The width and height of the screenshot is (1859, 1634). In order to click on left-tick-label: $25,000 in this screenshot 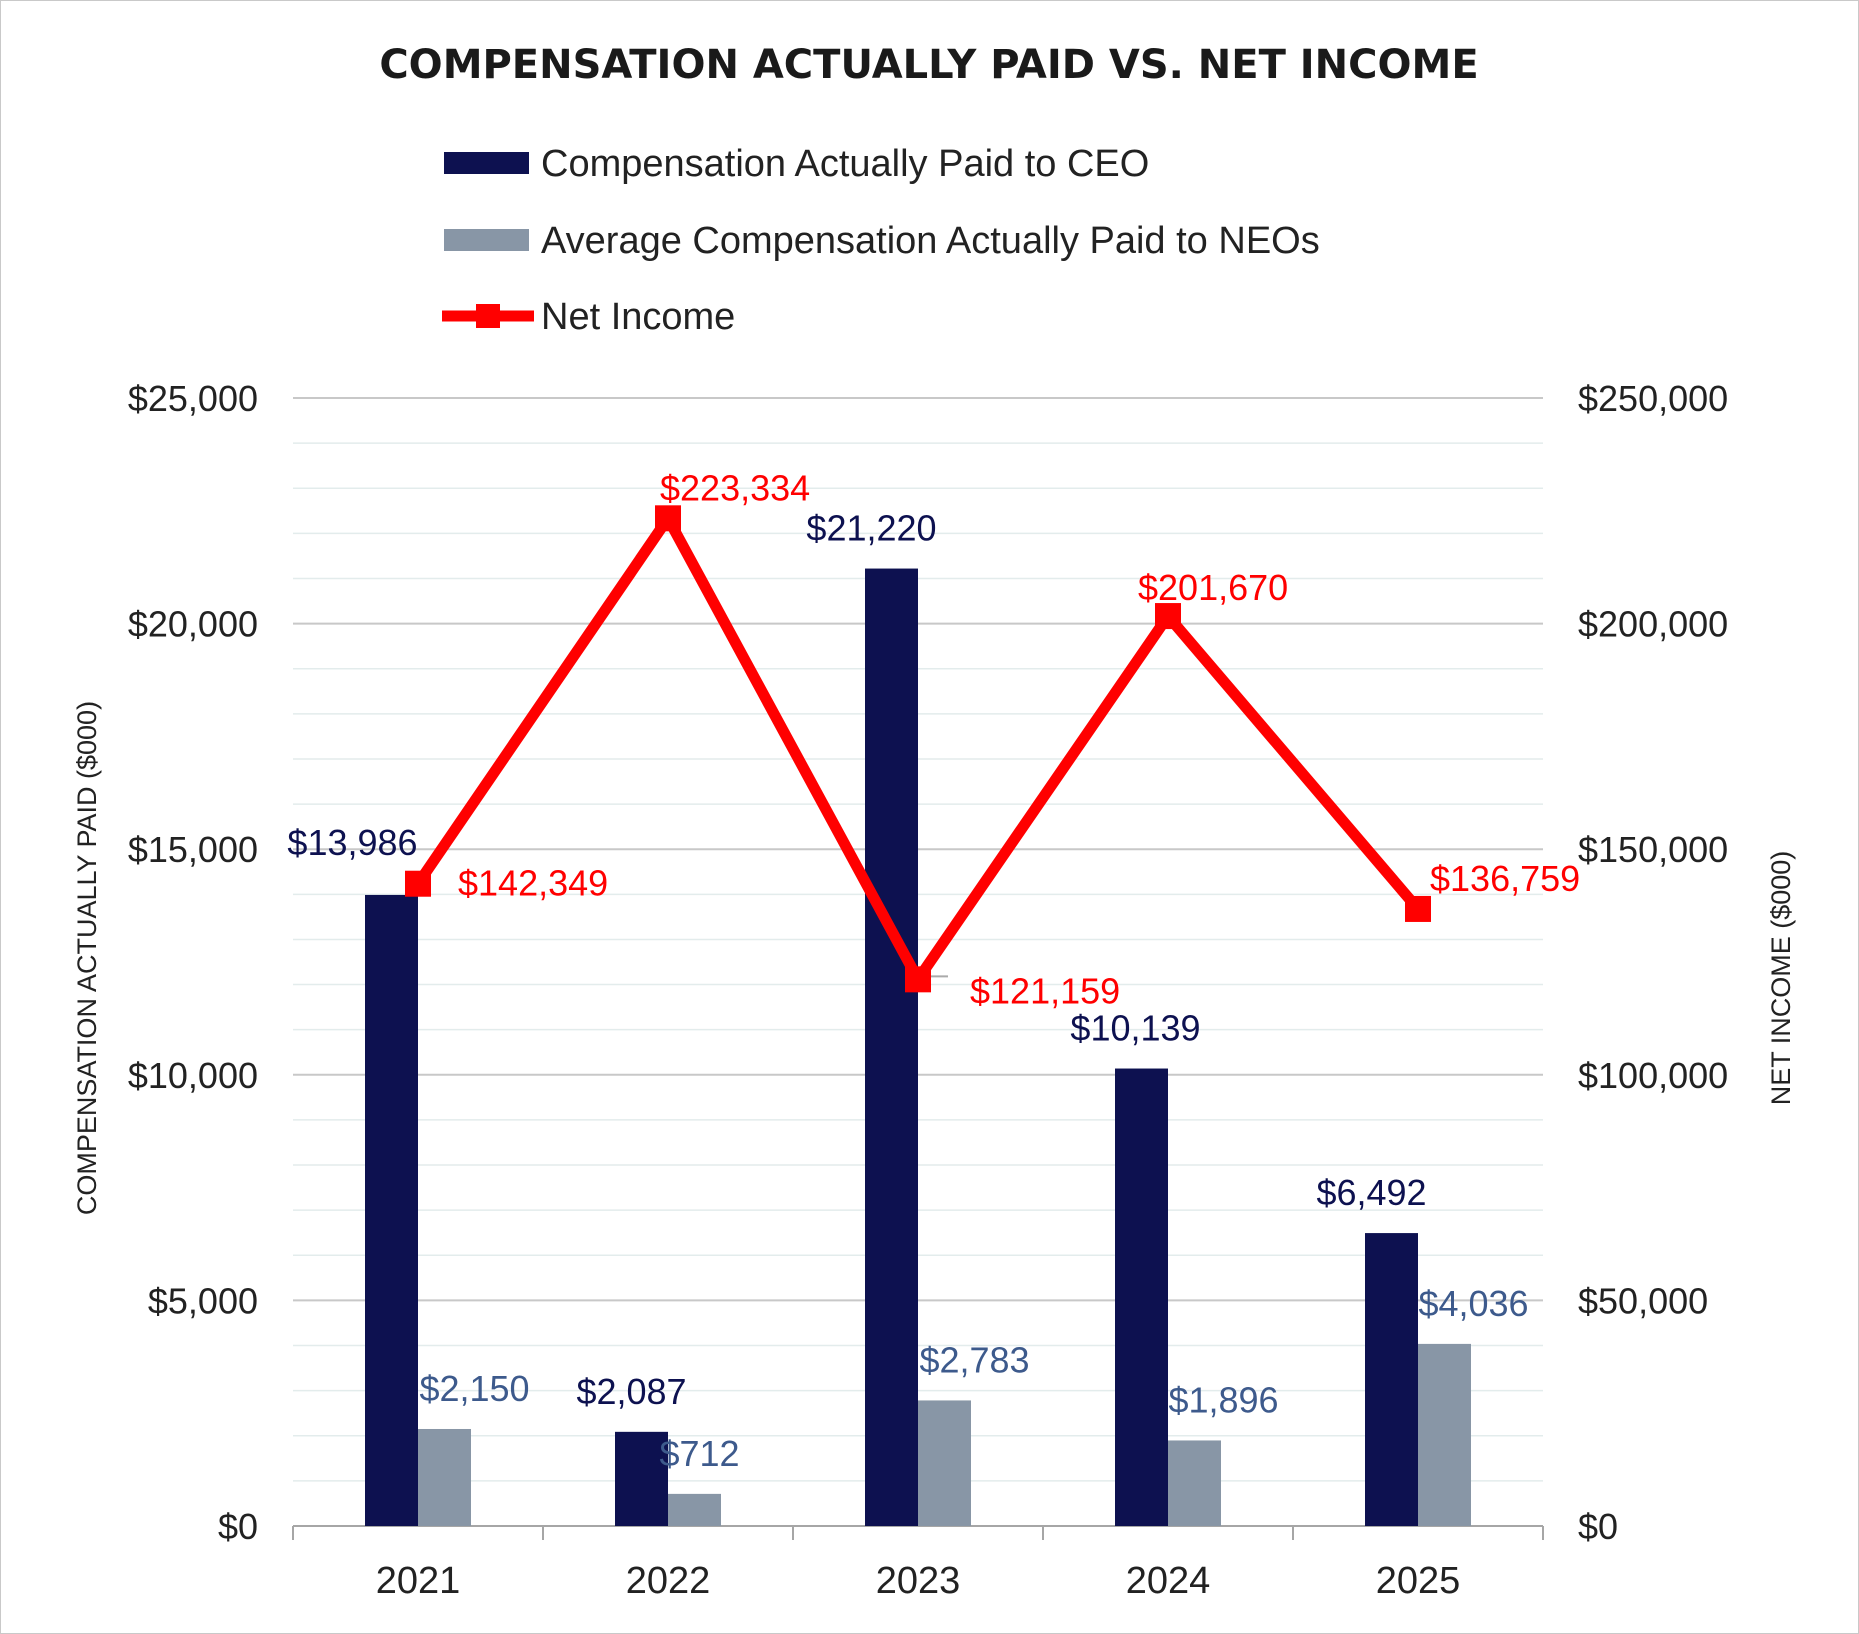, I will do `click(193, 398)`.